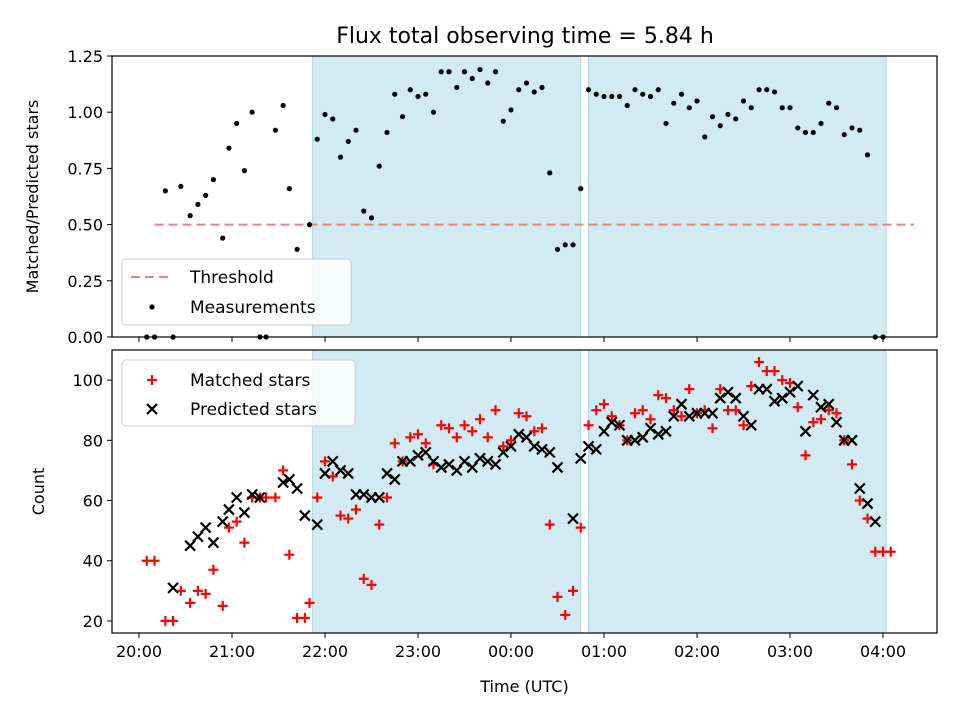  What do you see at coordinates (883, 651) in the screenshot?
I see `x-tick-label: 04:00` at bounding box center [883, 651].